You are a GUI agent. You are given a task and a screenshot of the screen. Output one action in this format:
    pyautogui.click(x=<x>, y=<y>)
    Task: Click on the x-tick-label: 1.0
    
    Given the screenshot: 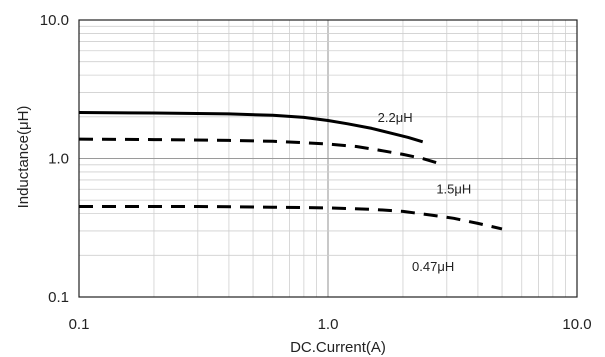 What is the action you would take?
    pyautogui.click(x=328, y=324)
    